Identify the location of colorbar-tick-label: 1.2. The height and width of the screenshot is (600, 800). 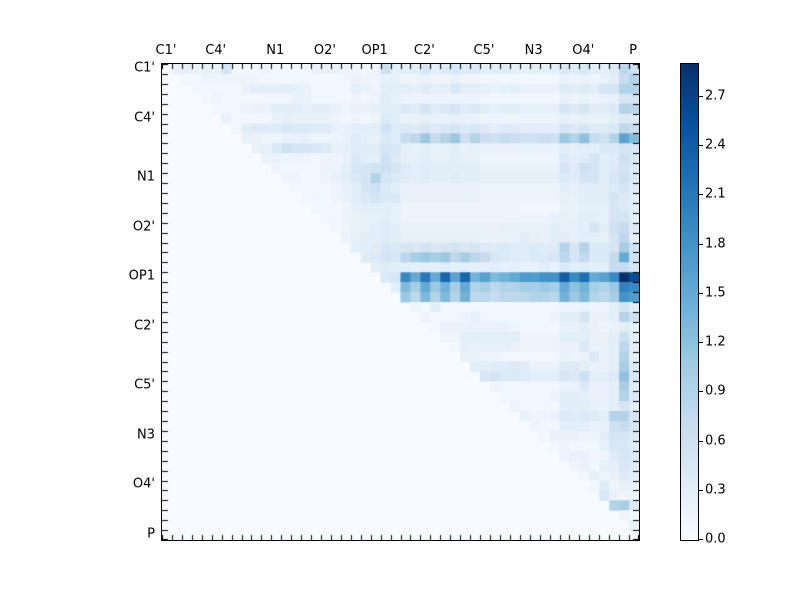
(715, 342).